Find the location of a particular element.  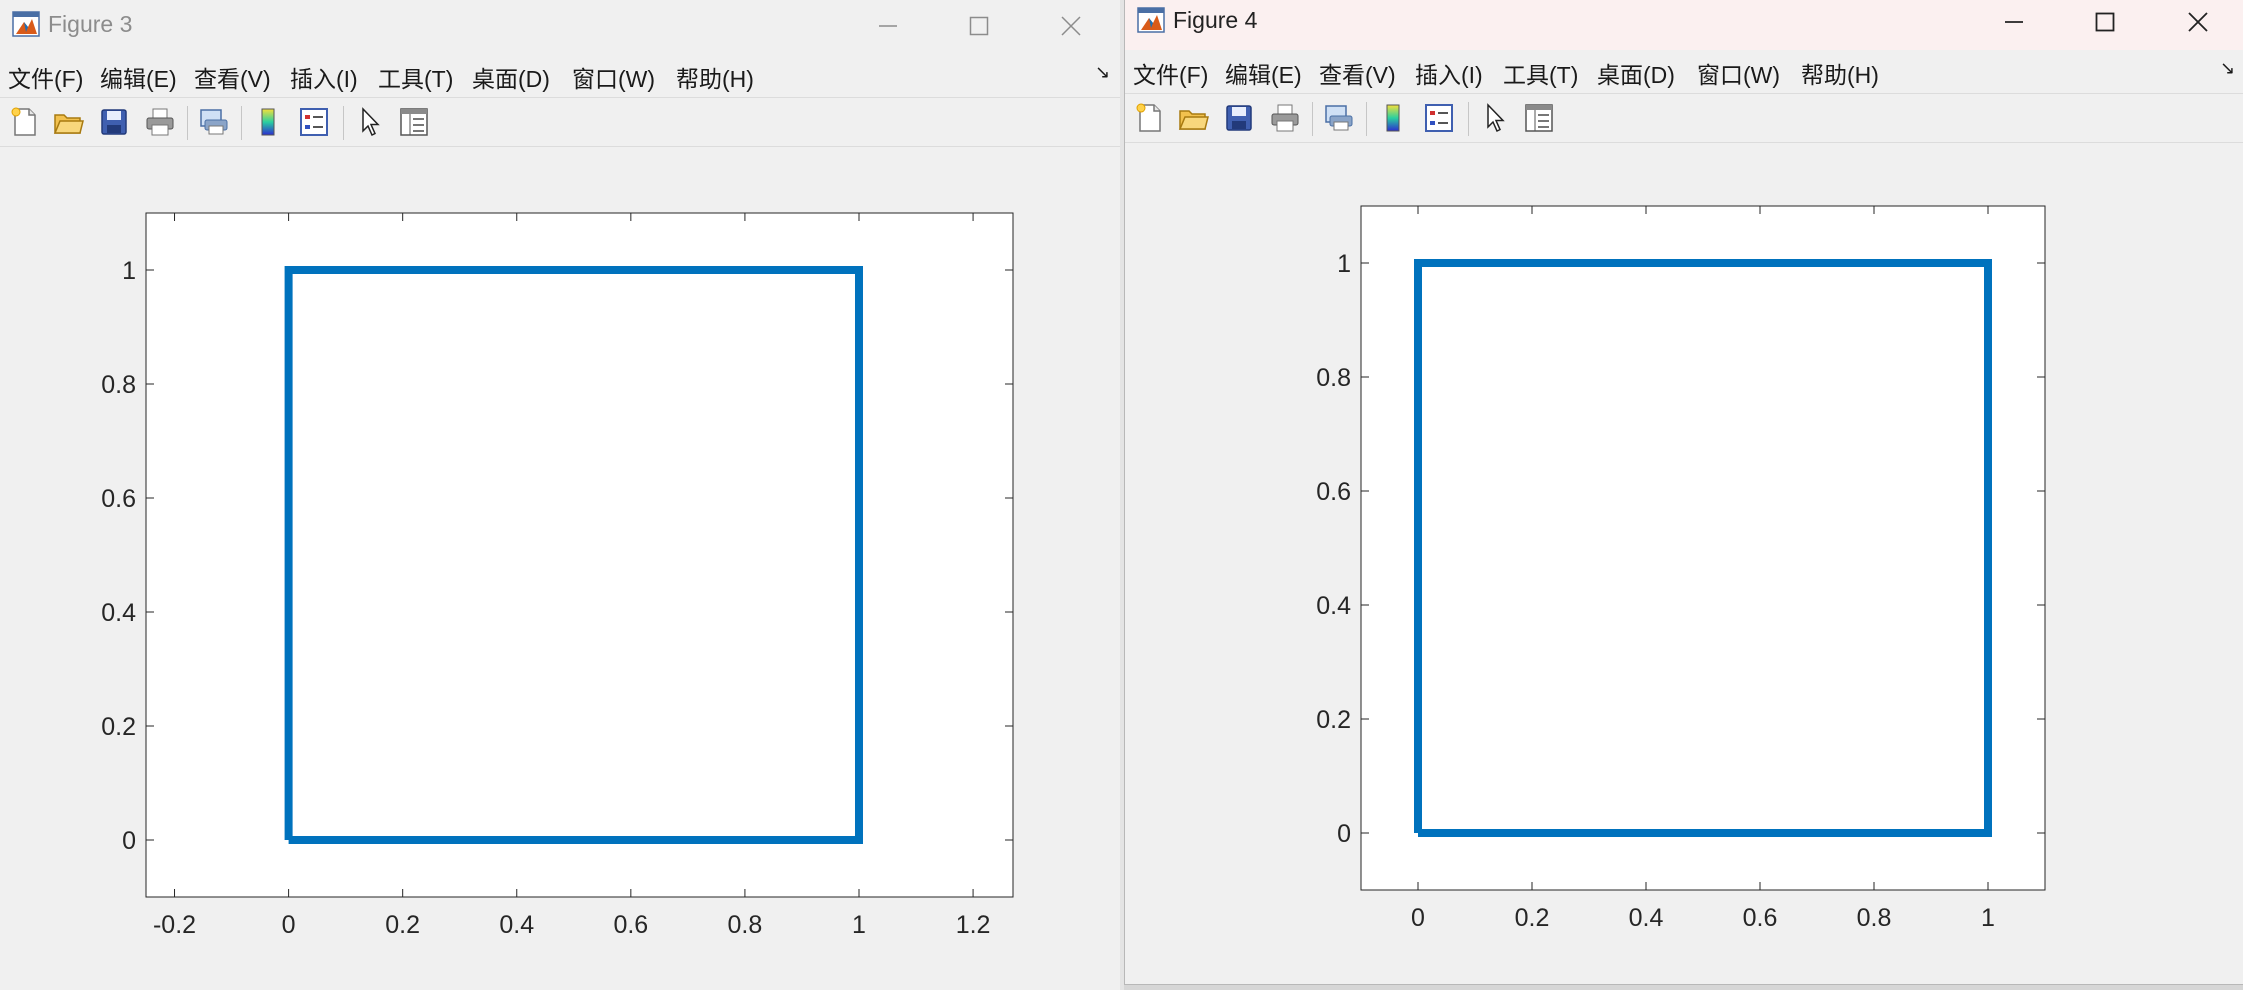

title-bar: Figure 4 is located at coordinates (1684, 25).